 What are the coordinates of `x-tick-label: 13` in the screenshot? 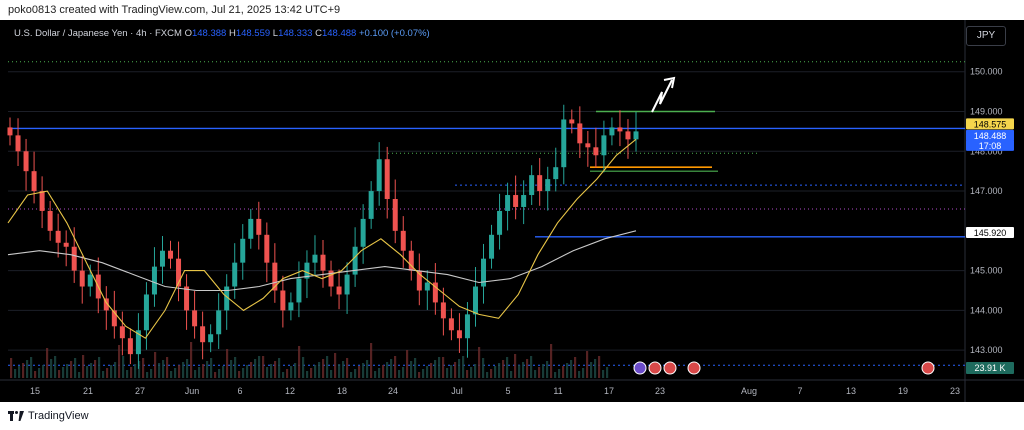 It's located at (851, 391).